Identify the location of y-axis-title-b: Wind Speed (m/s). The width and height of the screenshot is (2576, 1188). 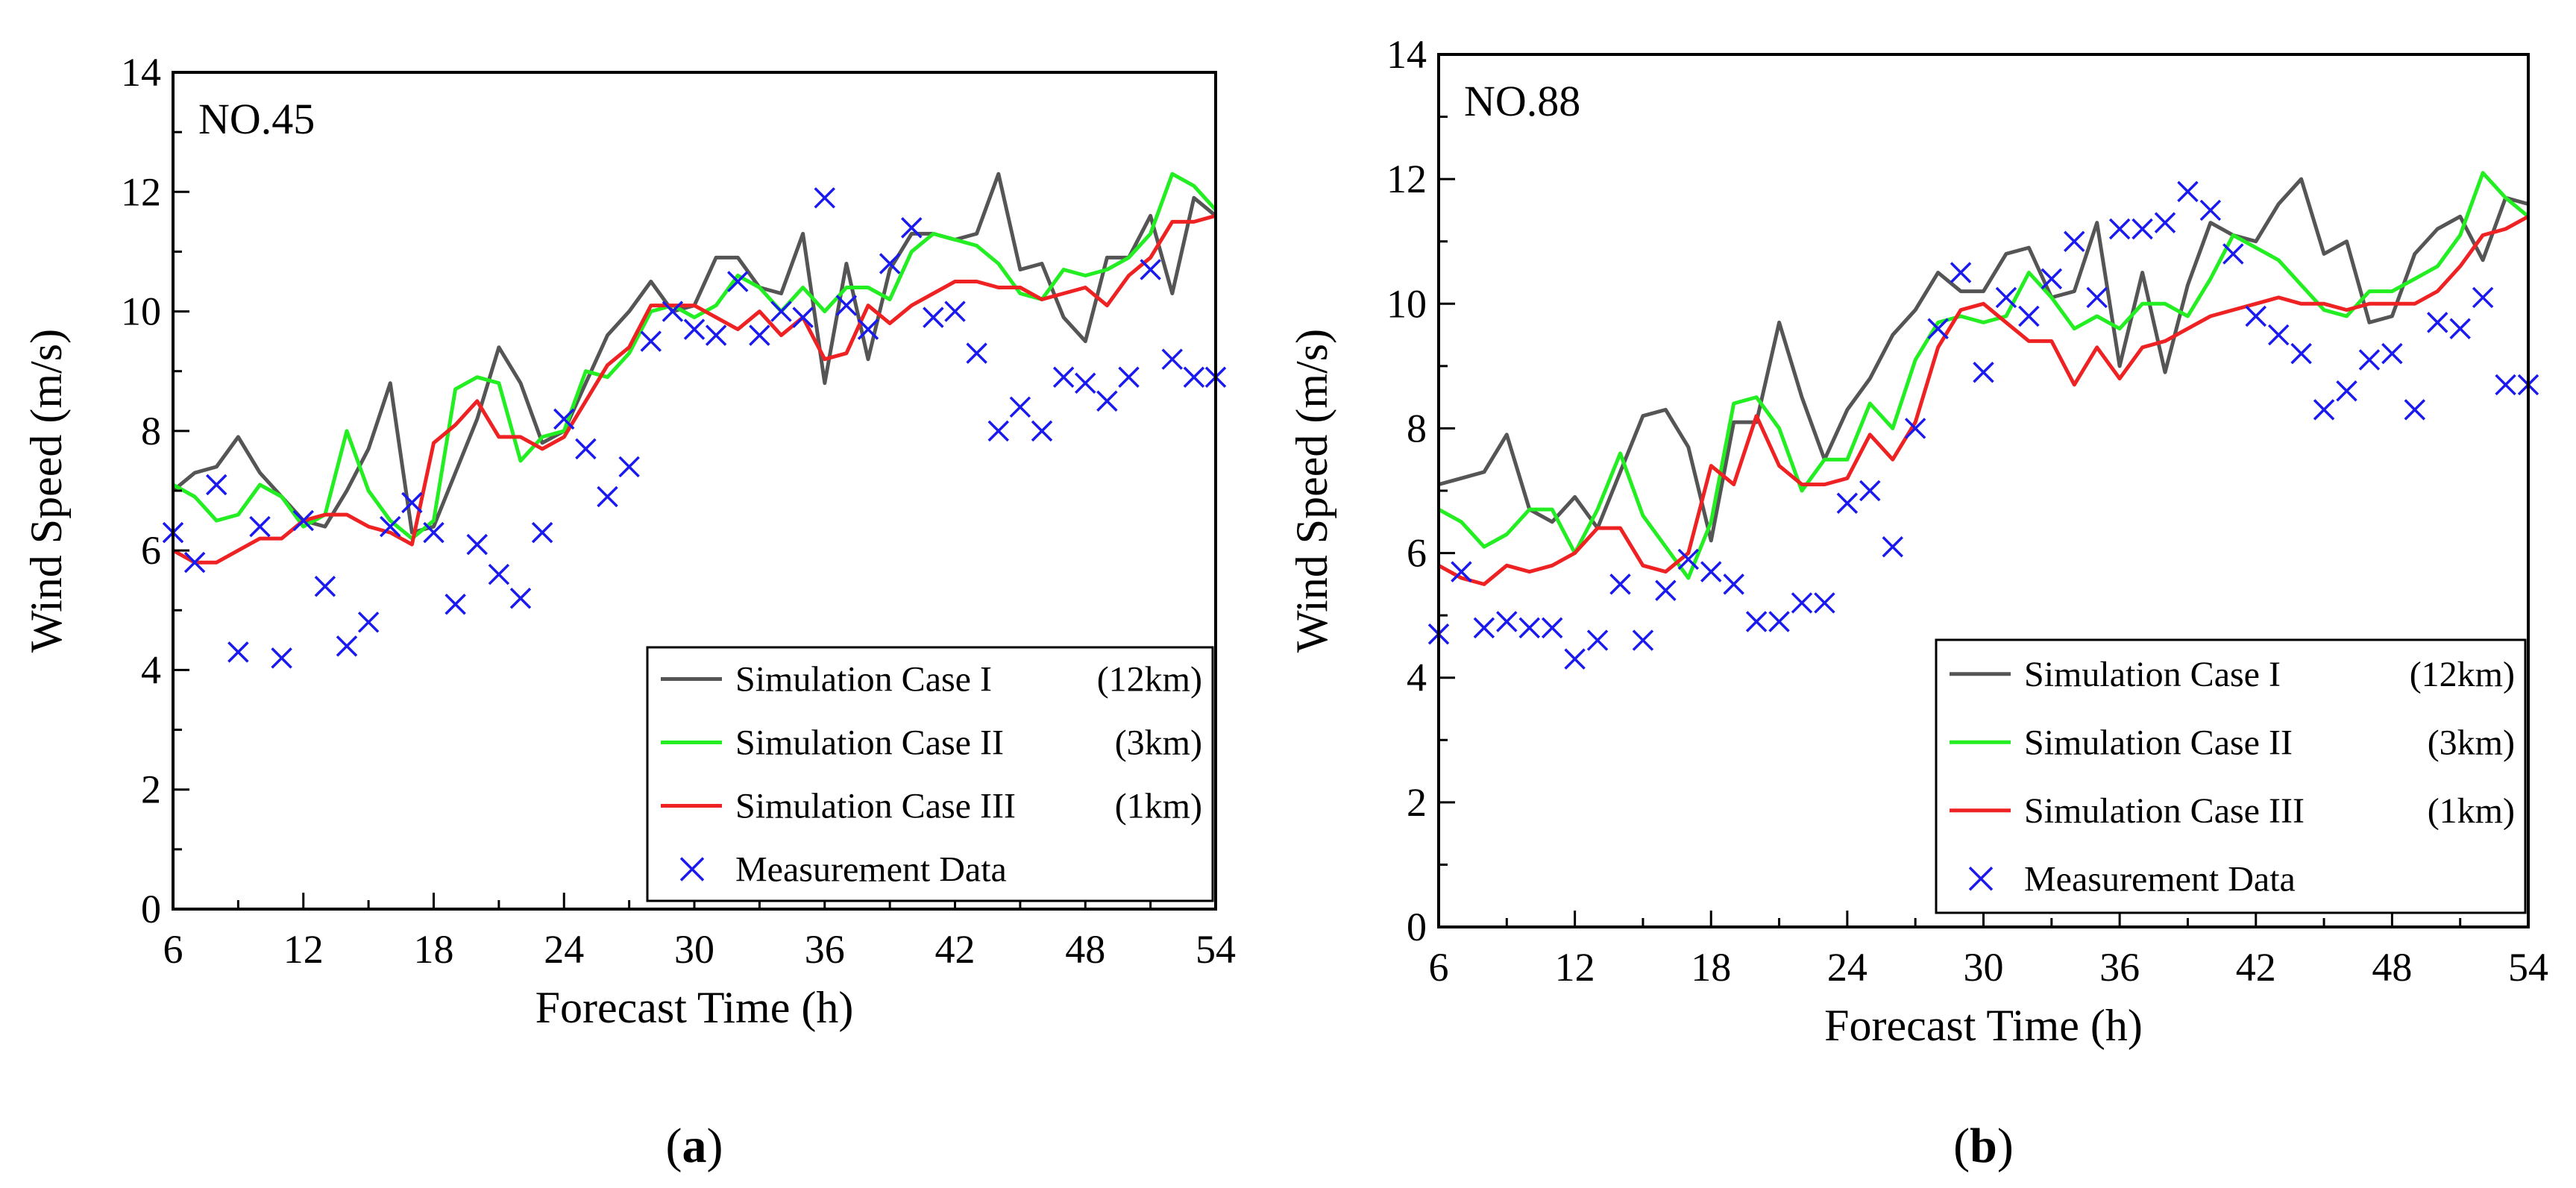
(1312, 491).